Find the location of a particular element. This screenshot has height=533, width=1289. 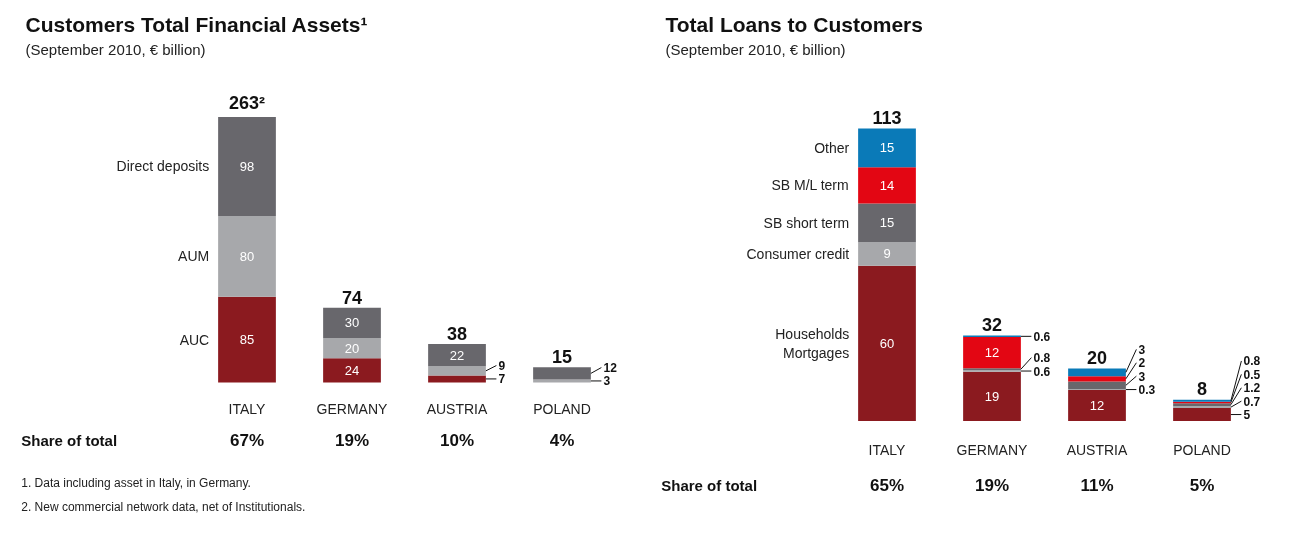

series-label: AUC is located at coordinates (194, 339).